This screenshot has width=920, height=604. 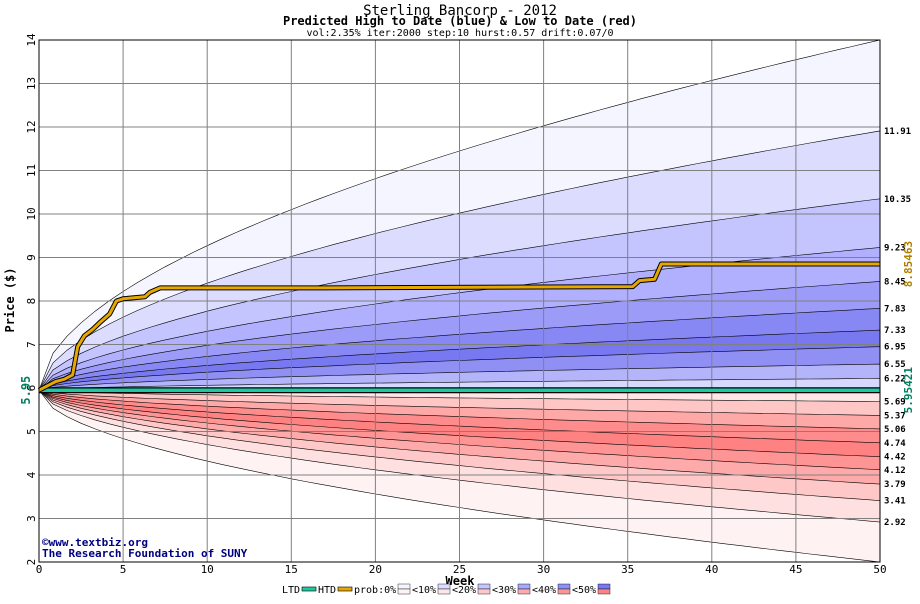 I want to click on y-tick-label: 6, so click(x=31, y=388).